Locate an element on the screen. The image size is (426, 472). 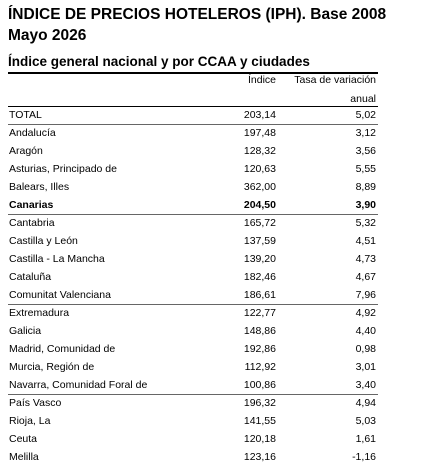
row-label: Aragón is located at coordinates (26, 151).